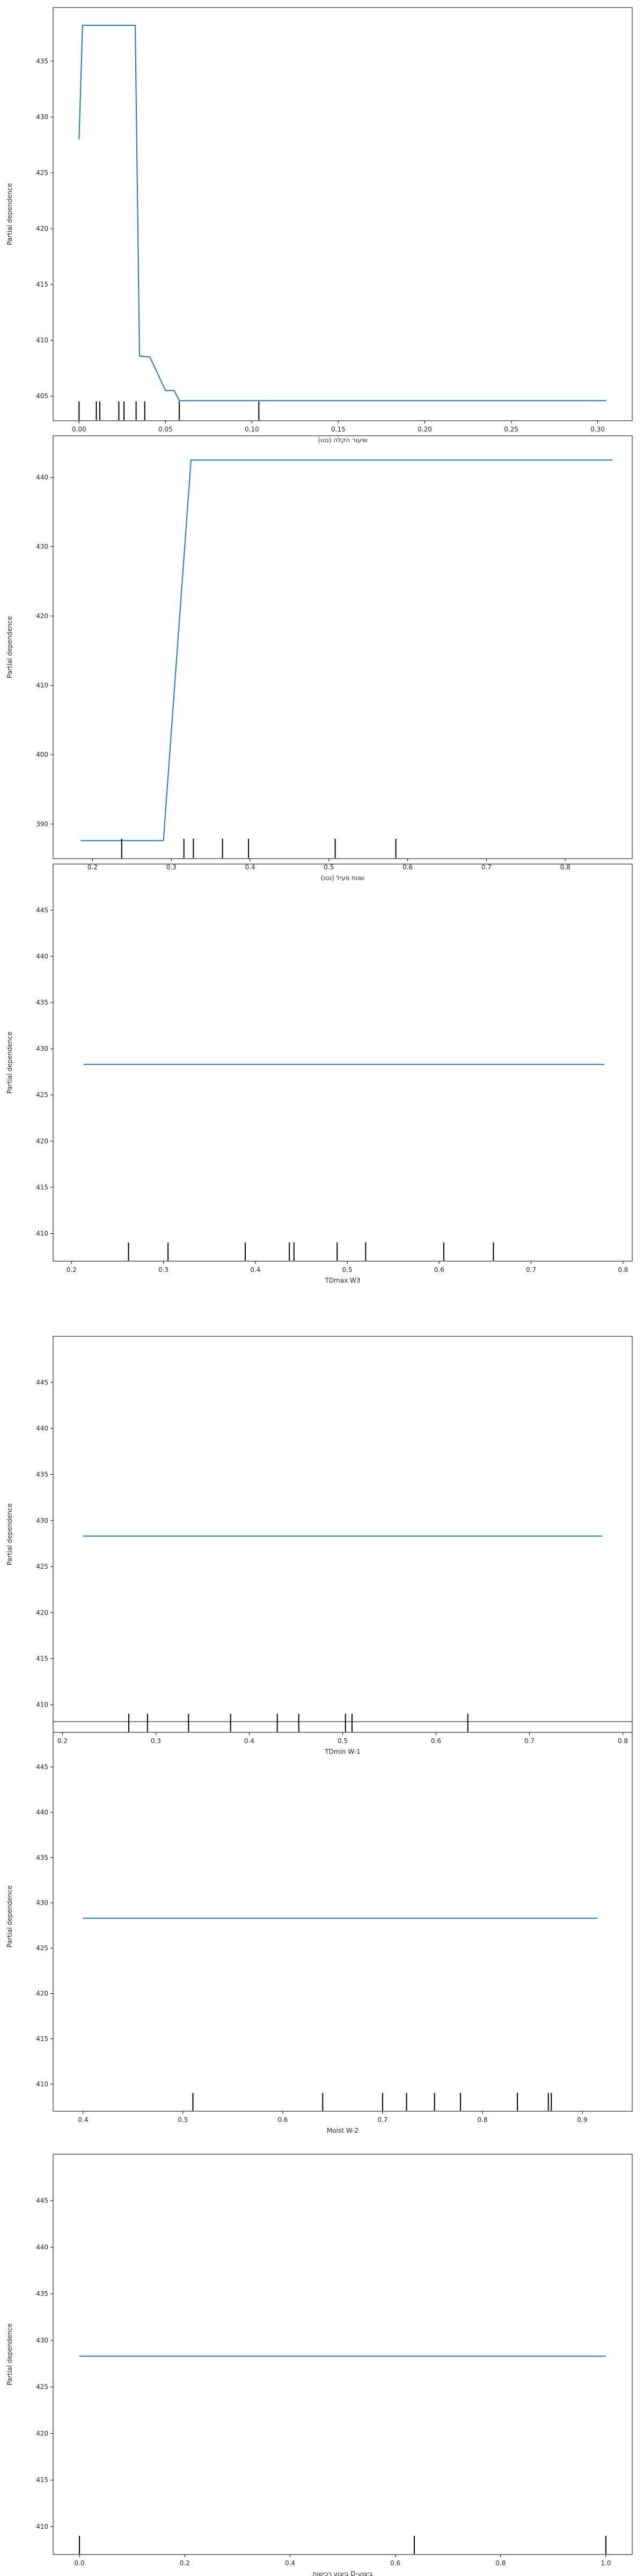 This screenshot has height=2576, width=644. What do you see at coordinates (42, 824) in the screenshot?
I see `y-tick-label: 390` at bounding box center [42, 824].